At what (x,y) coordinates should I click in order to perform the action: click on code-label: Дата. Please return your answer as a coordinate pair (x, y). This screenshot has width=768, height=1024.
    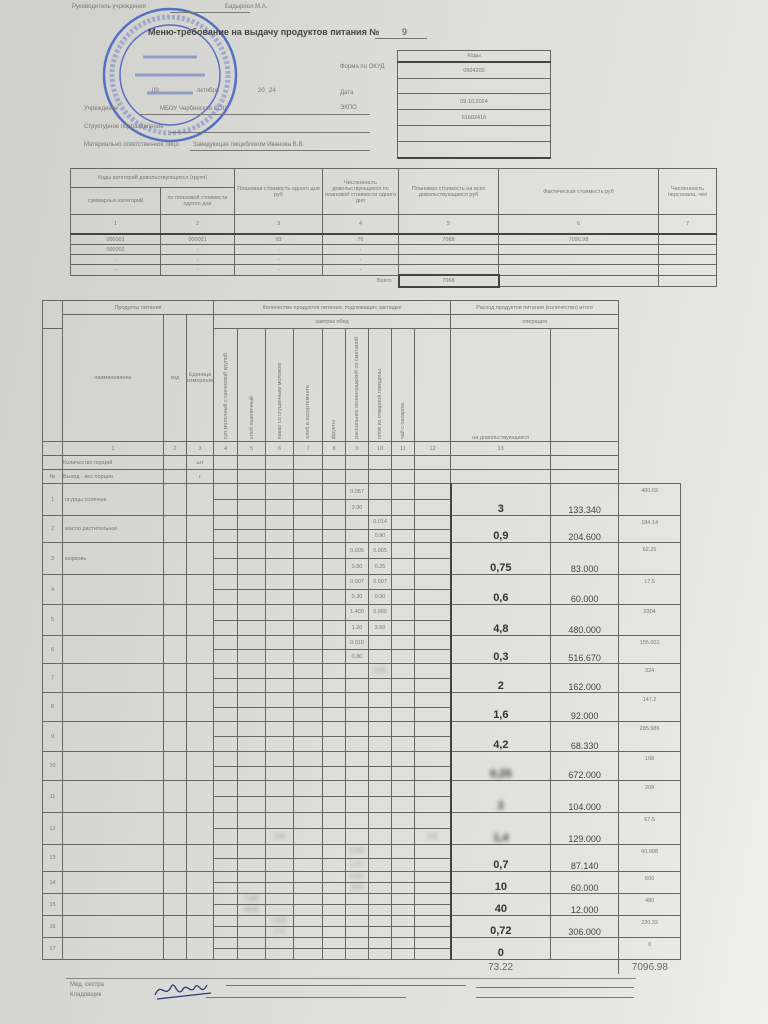
    Looking at the image, I should click on (347, 93).